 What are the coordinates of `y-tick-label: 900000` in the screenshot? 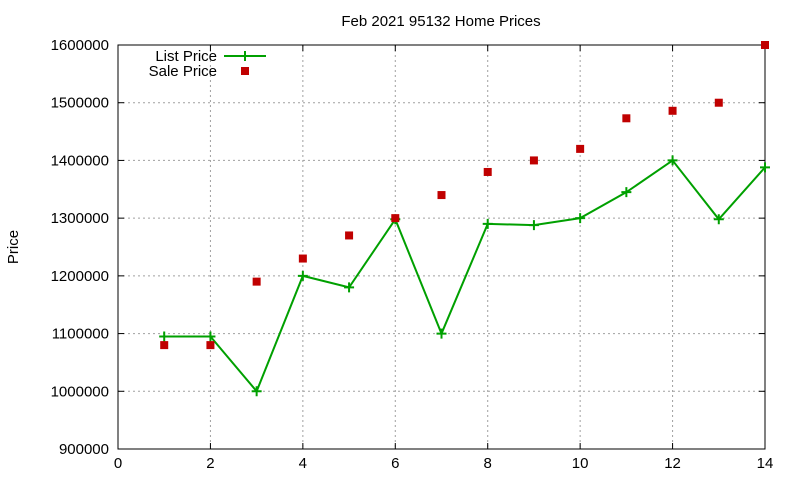 It's located at (84, 449).